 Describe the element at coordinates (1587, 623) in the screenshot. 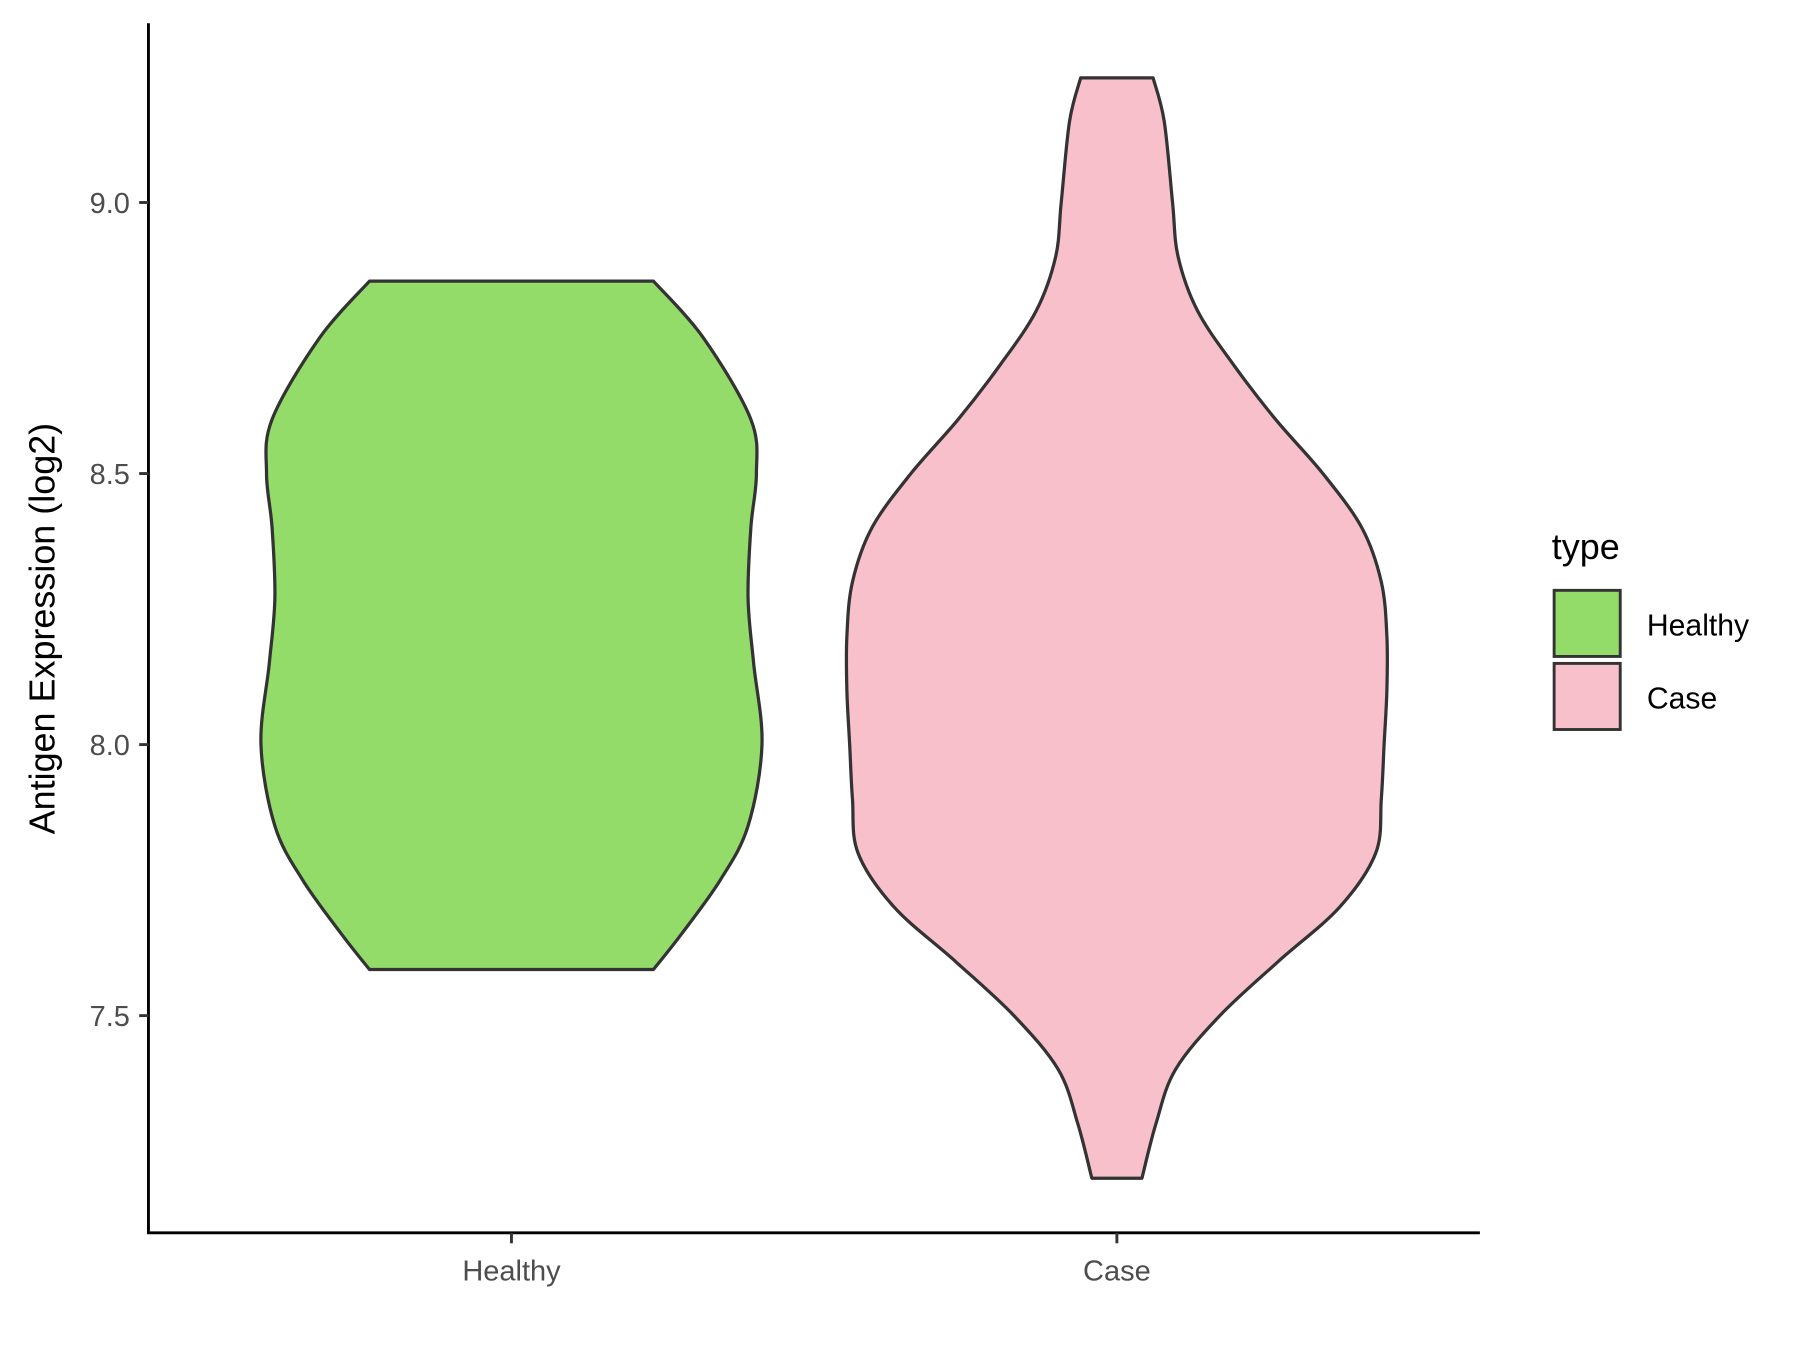

I see `legend-key-healthy` at that location.